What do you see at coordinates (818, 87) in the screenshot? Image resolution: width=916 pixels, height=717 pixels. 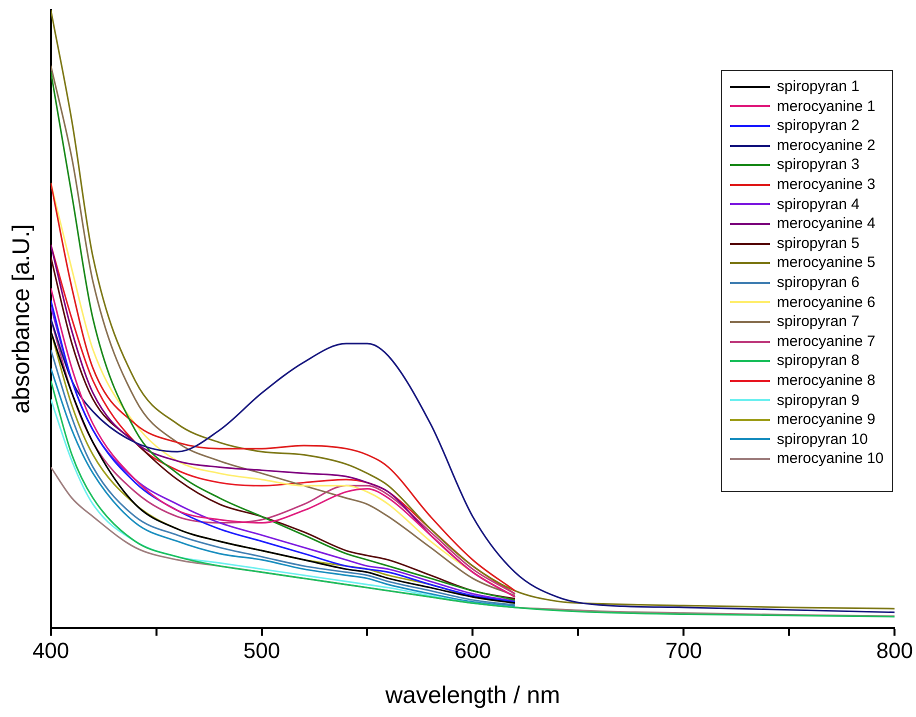 I see `legend-label: spiropyran 1` at bounding box center [818, 87].